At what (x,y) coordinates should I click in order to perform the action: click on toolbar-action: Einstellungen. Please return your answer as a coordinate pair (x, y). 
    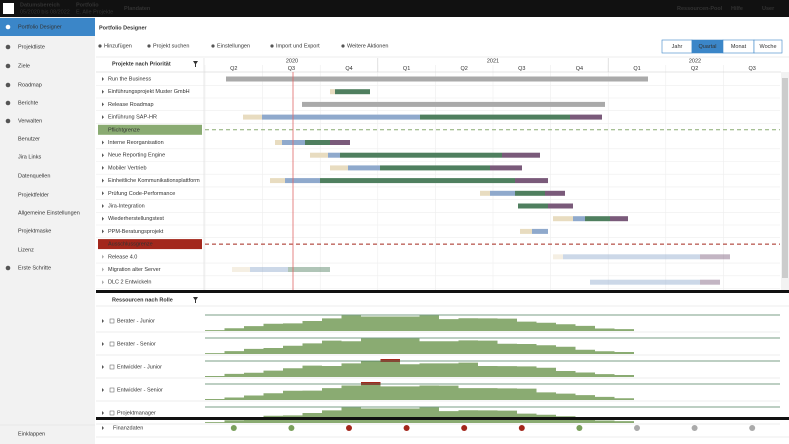
    Looking at the image, I should click on (233, 46).